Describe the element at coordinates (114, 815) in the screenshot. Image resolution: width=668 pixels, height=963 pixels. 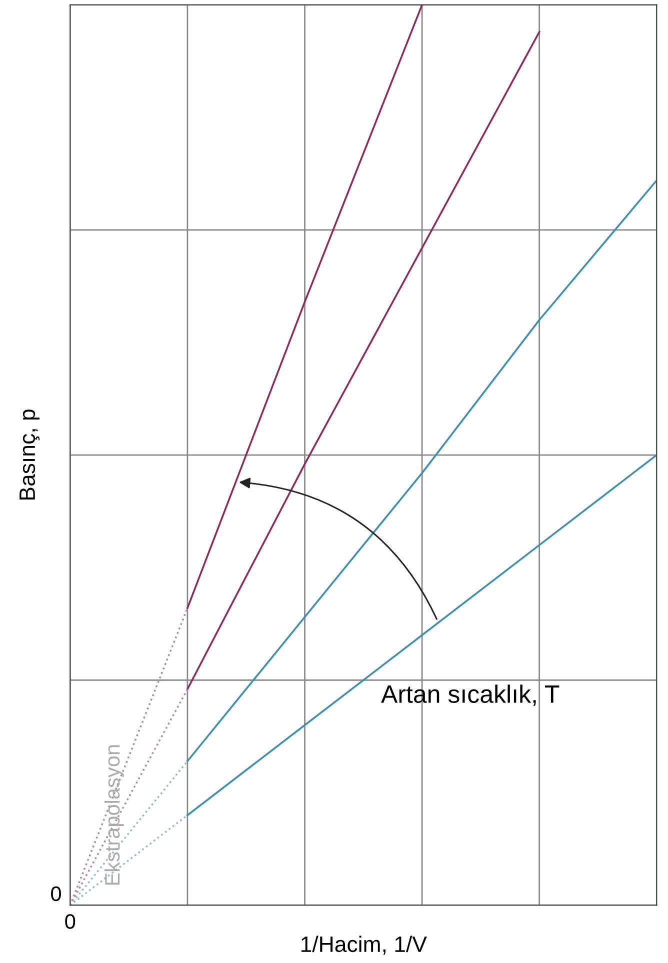
I see `annotation: Ekstrapolasyon` at that location.